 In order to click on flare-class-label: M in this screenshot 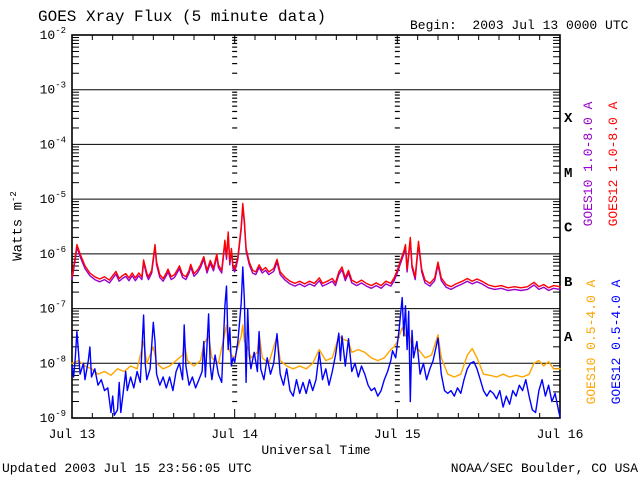, I will do `click(568, 174)`.